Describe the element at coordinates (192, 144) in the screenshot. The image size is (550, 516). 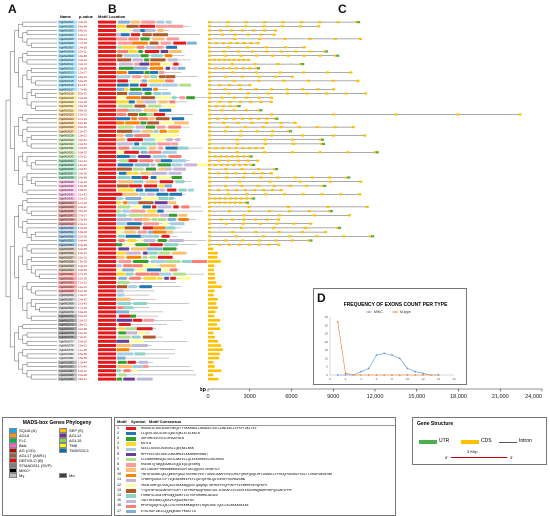
I see `gene-row: VgMADS30 2.2e-51` at that location.